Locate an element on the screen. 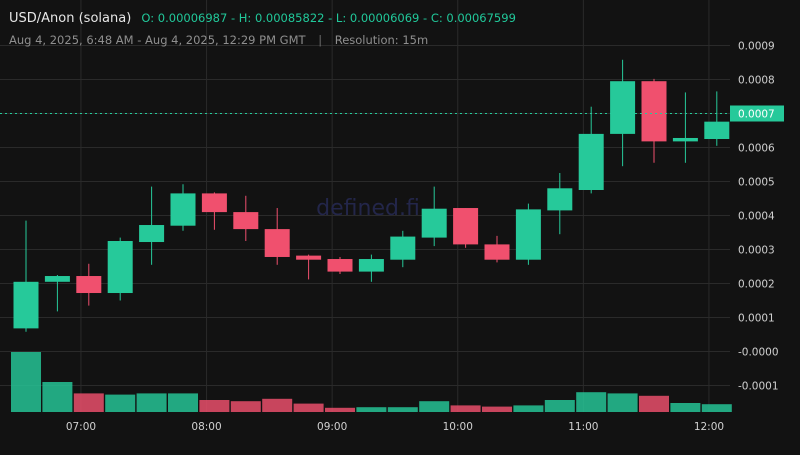 This screenshot has width=800, height=455. time-tick-label: 09:00 is located at coordinates (332, 427).